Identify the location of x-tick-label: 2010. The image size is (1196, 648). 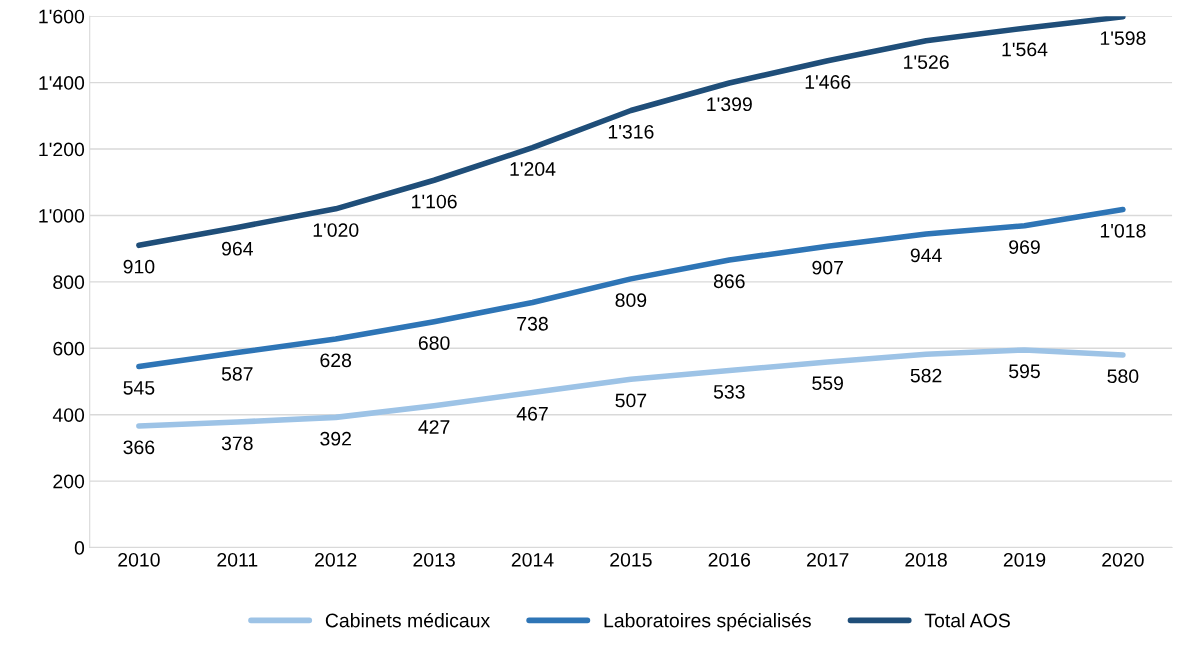
(139, 559).